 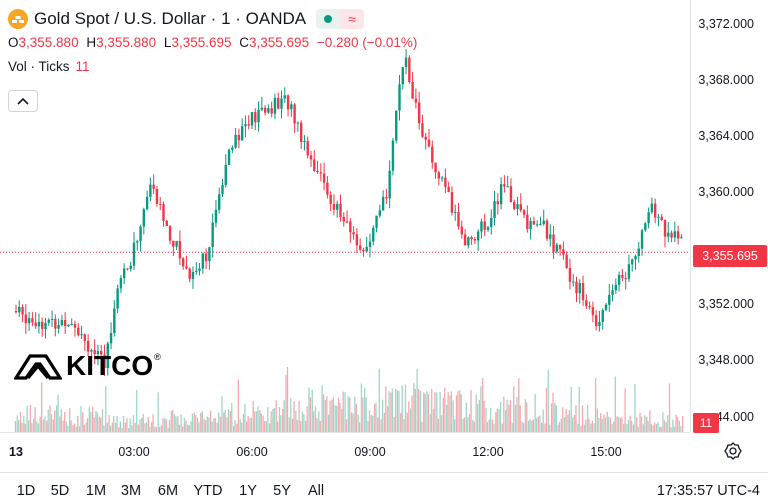 What do you see at coordinates (134, 452) in the screenshot?
I see `time-tick: 03:00` at bounding box center [134, 452].